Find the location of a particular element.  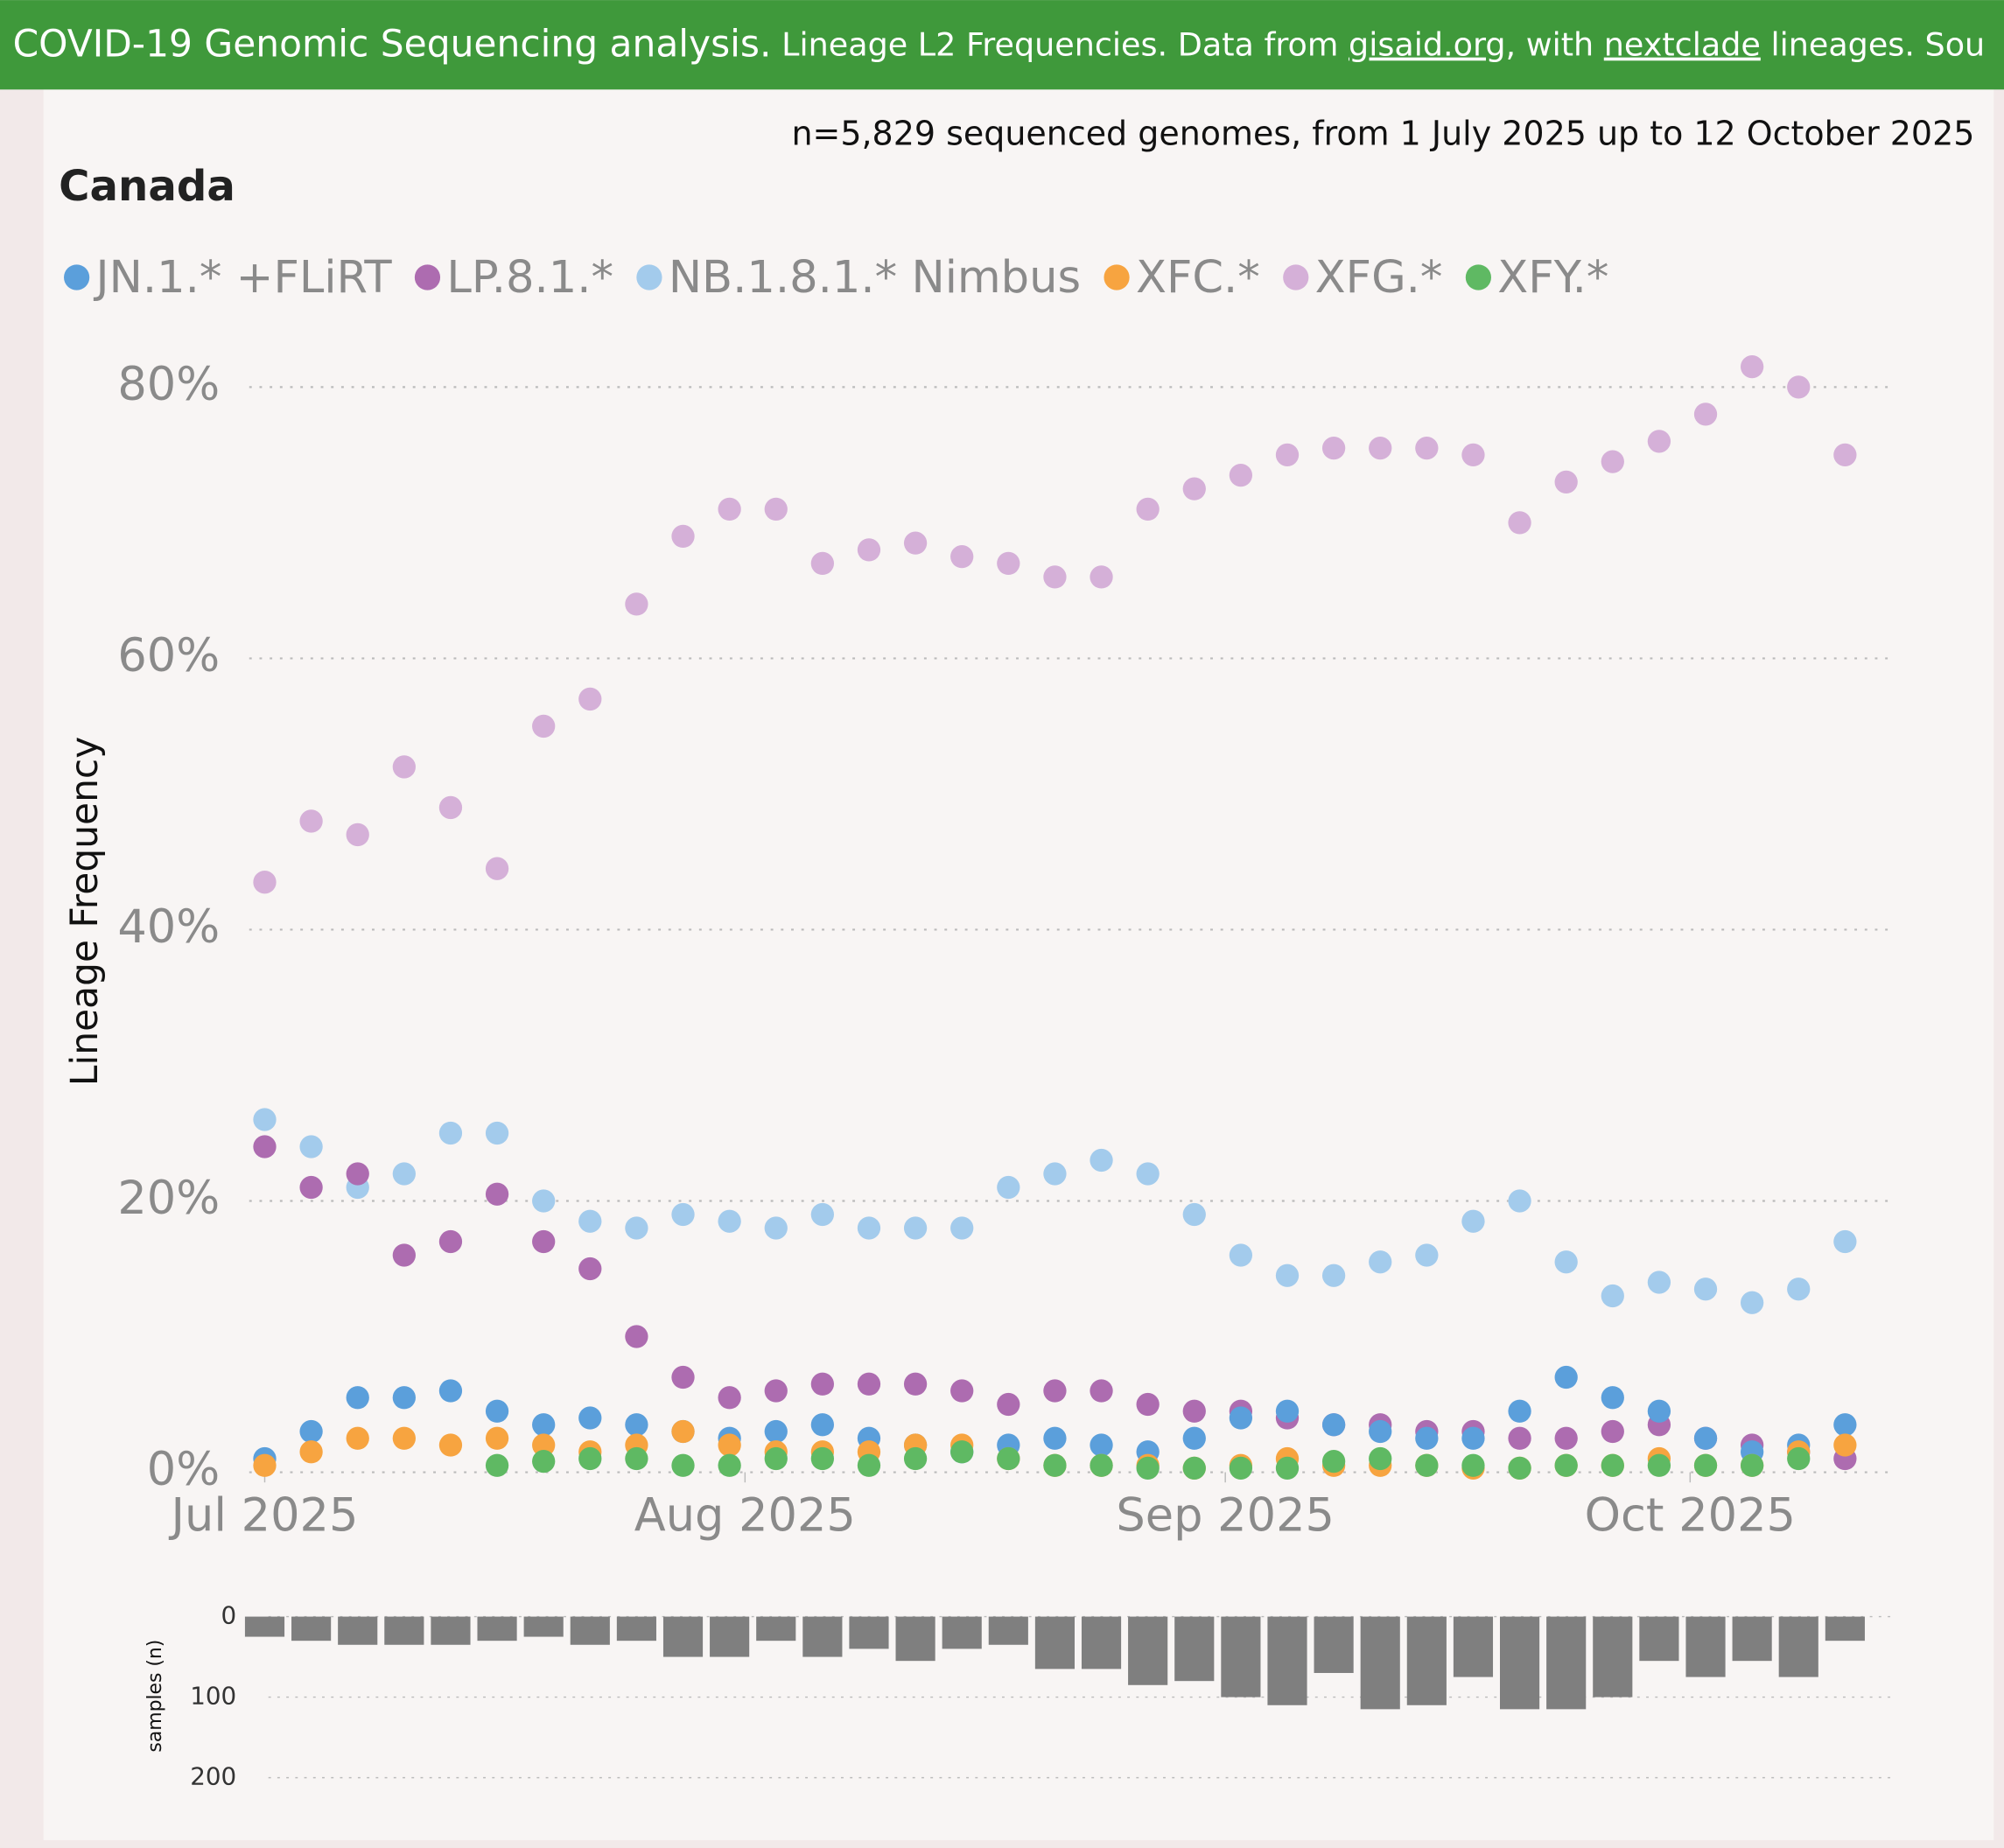

header-link: gisaid.org is located at coordinates (1427, 44).